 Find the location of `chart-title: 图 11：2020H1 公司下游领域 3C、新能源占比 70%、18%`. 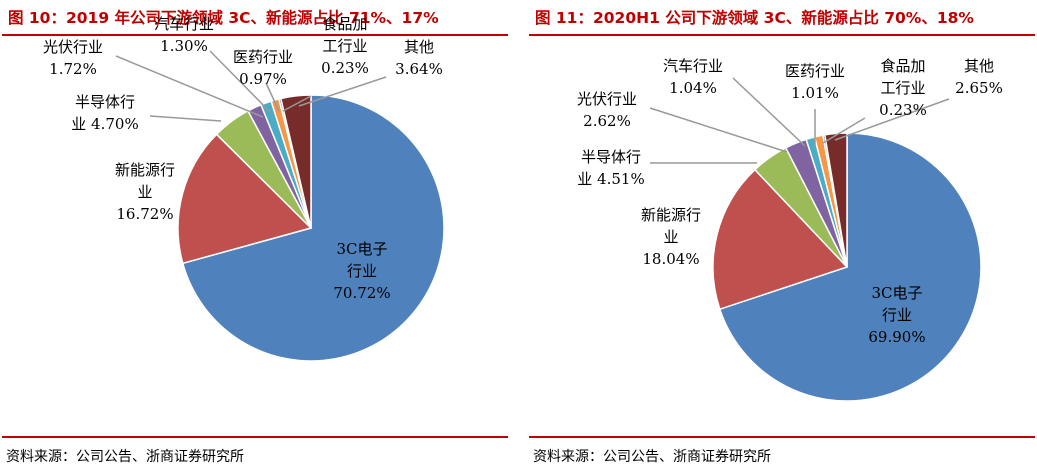

chart-title: 图 11：2020H1 公司下游领域 3C、新能源占比 70%、18% is located at coordinates (754, 18).